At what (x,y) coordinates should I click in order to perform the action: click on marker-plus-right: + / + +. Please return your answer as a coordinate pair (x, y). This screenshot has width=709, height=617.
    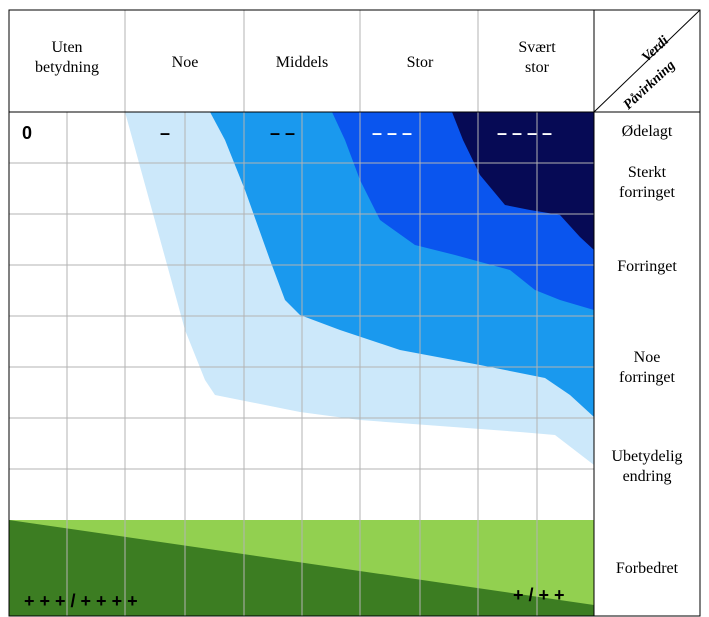
    Looking at the image, I should click on (539, 595).